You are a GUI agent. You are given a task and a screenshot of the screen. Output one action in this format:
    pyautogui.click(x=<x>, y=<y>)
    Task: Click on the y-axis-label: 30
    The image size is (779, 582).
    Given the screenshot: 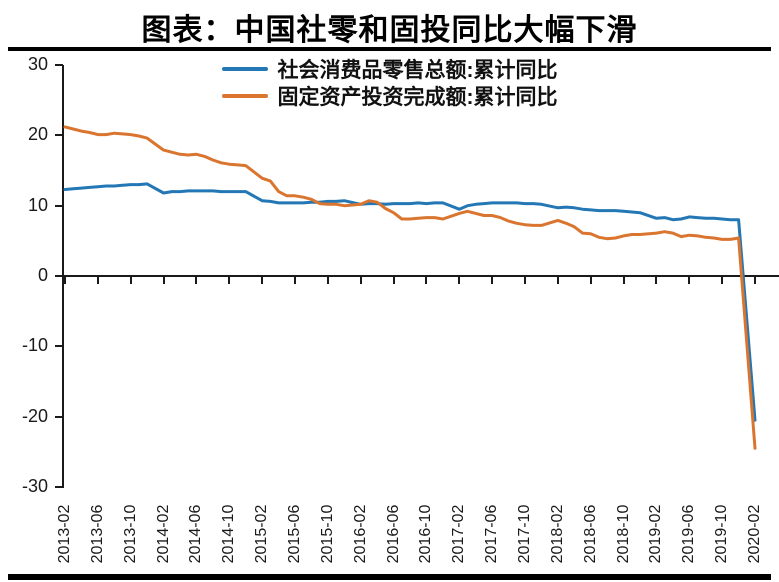 What is the action you would take?
    pyautogui.click(x=37, y=64)
    